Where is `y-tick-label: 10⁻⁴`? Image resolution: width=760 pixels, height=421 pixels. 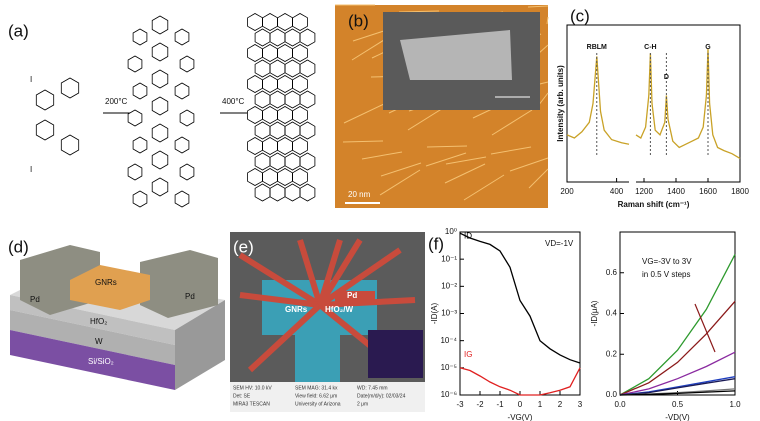 y-tick-label: 10⁻⁴ is located at coordinates (448, 340).